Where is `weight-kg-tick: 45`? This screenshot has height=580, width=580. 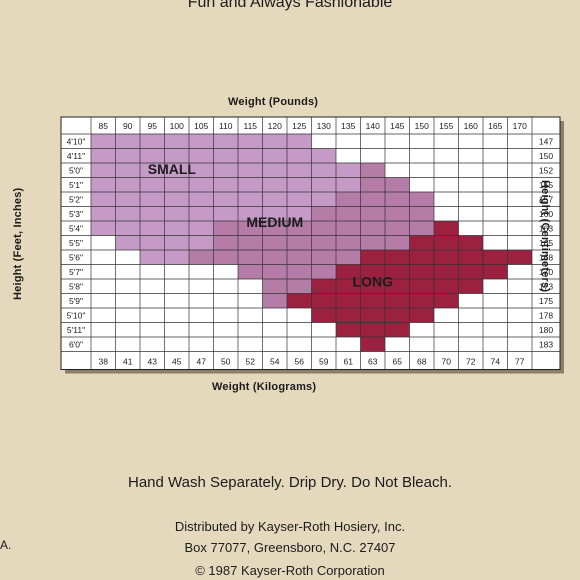
weight-kg-tick: 45 is located at coordinates (177, 362).